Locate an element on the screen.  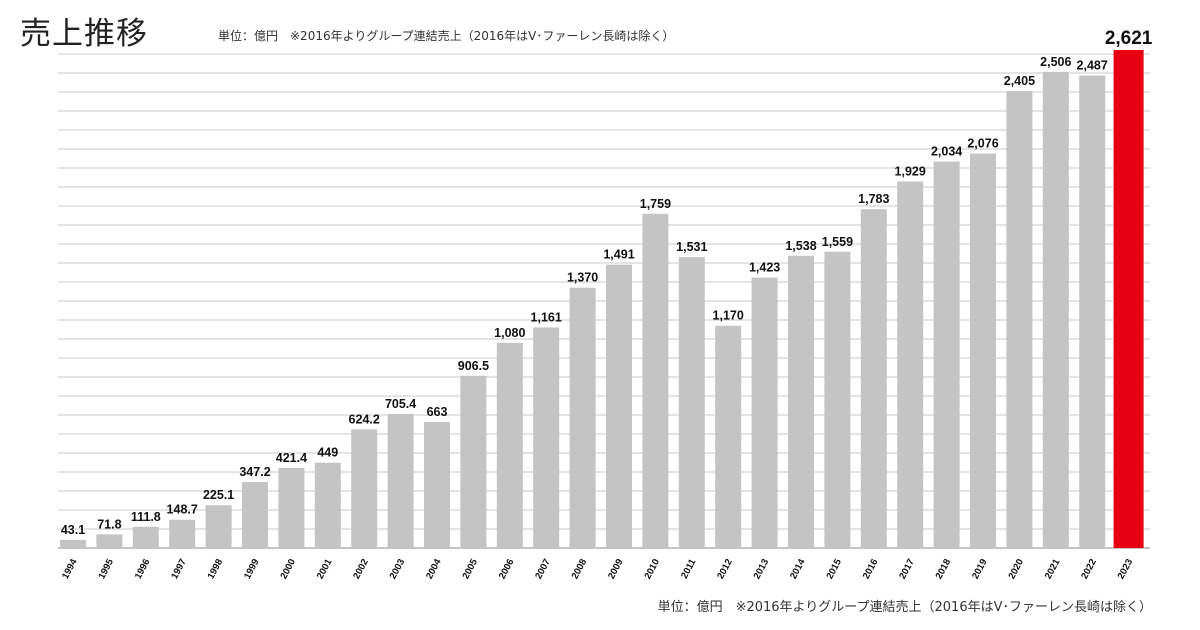
x-tick-label-2015: 2015 is located at coordinates (834, 569).